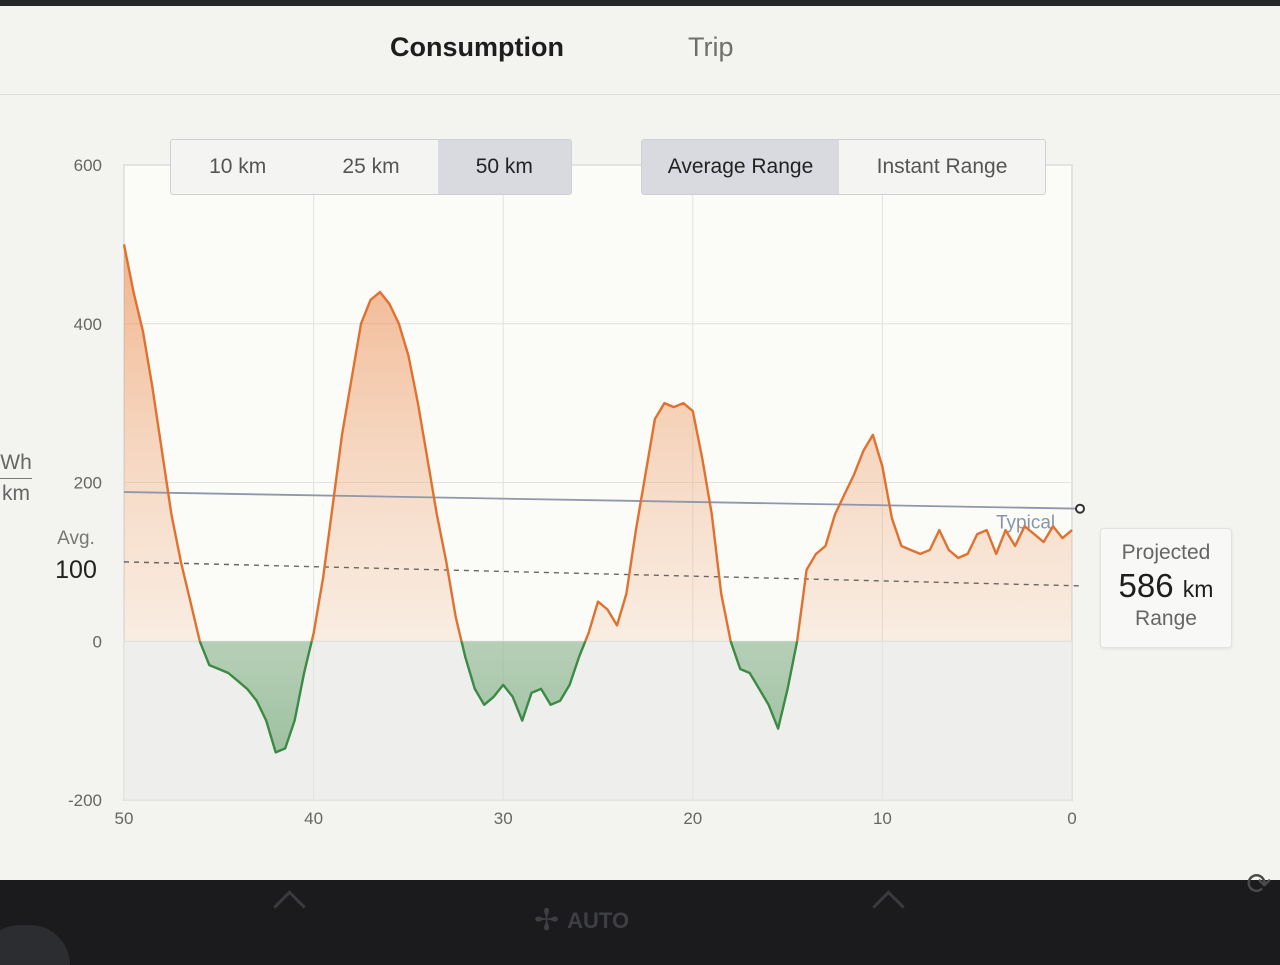  I want to click on distance-option-50km: 50 km, so click(504, 167).